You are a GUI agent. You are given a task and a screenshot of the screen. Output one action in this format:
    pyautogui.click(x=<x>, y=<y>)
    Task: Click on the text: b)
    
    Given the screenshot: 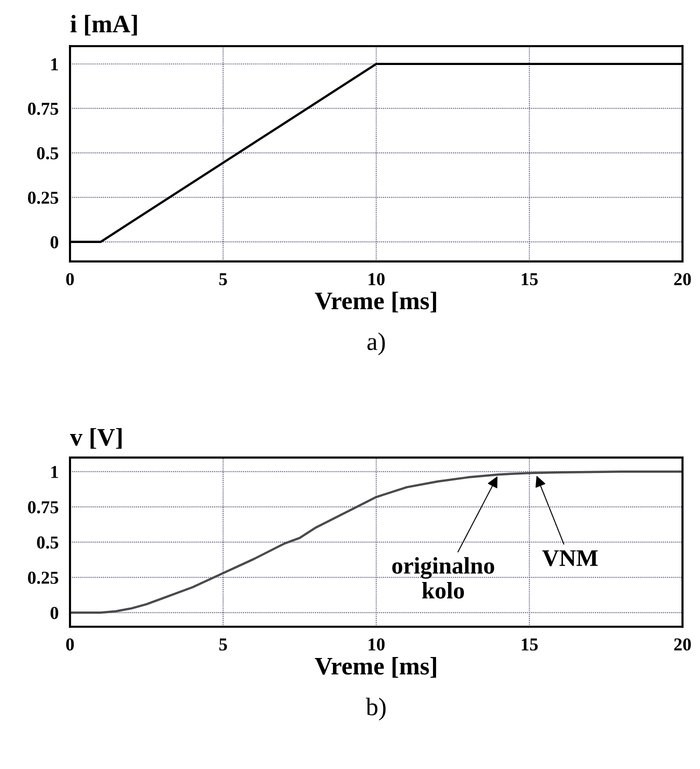 What is the action you would take?
    pyautogui.click(x=376, y=709)
    